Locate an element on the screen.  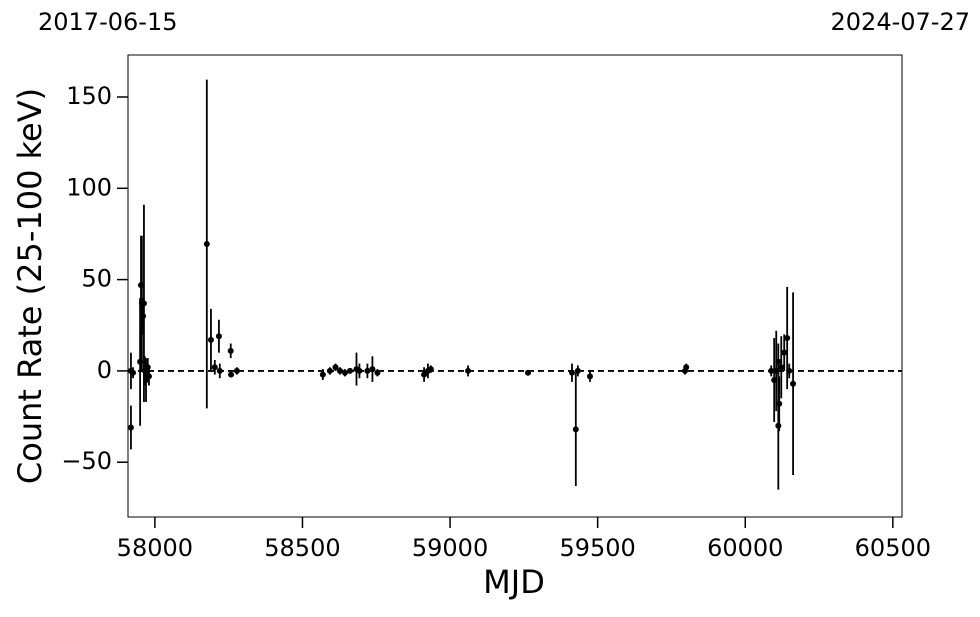
x-tick-label: 60000 is located at coordinates (745, 548).